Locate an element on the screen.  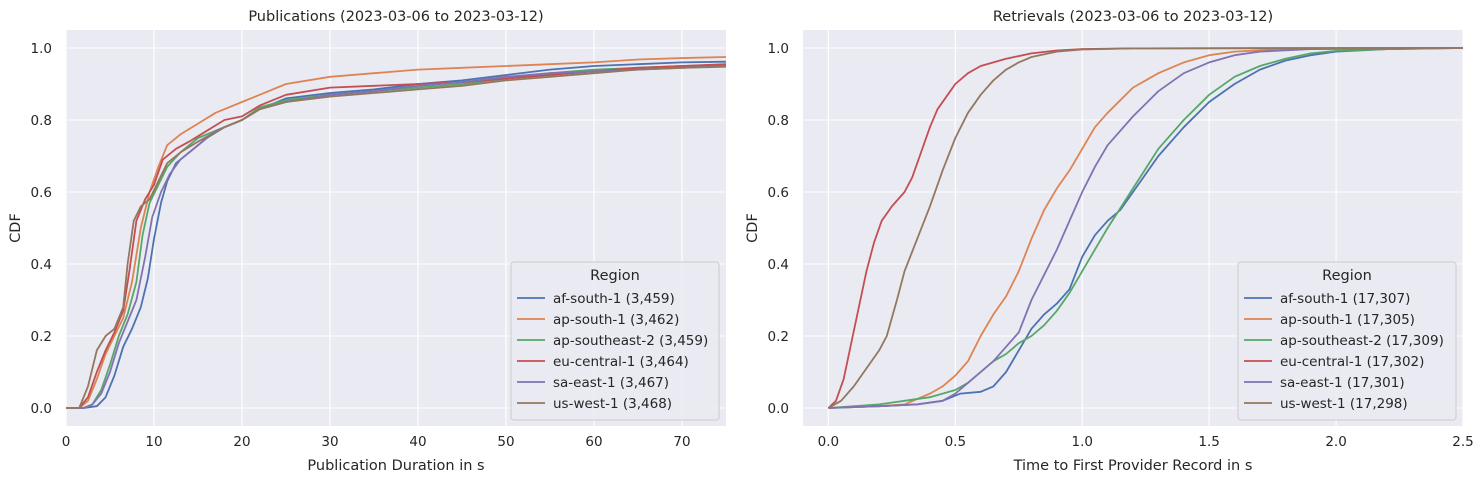
x-tick-label: 30 is located at coordinates (329, 442).